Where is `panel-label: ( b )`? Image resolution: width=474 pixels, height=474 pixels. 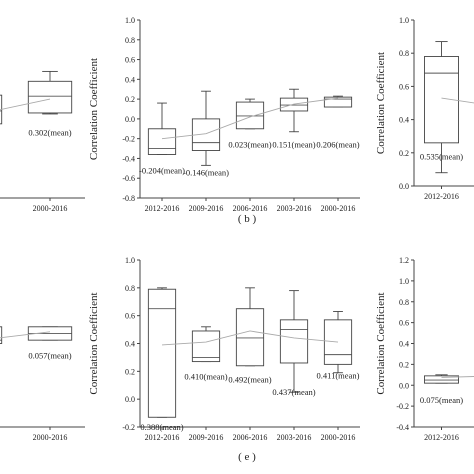
panel-label: ( b ) is located at coordinates (247, 219).